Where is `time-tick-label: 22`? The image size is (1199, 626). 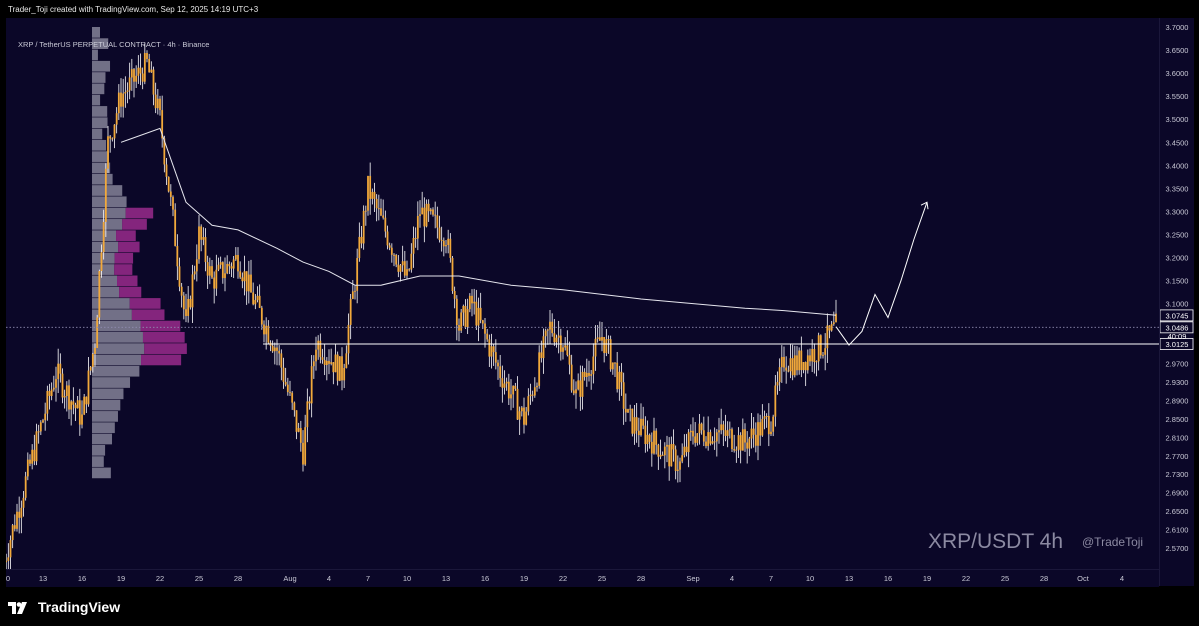
time-tick-label: 22 is located at coordinates (160, 578).